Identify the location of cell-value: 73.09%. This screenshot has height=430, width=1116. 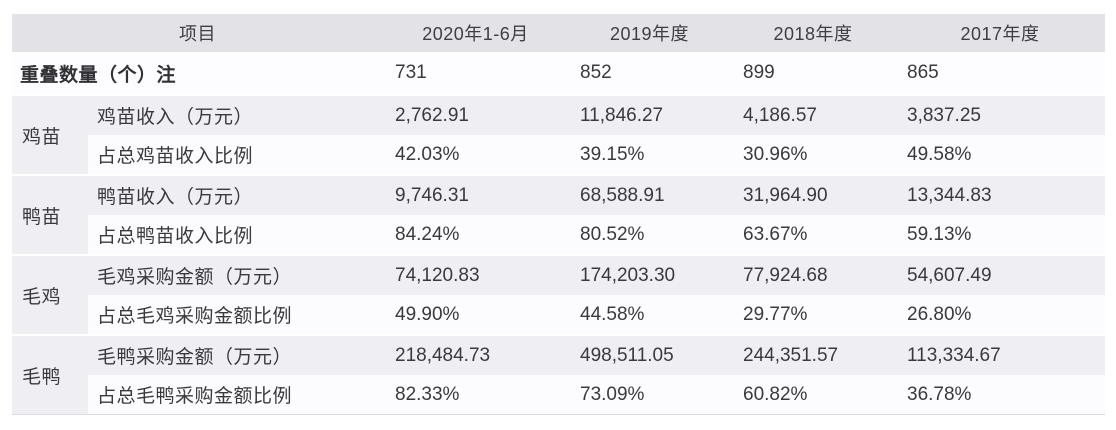
(649, 394).